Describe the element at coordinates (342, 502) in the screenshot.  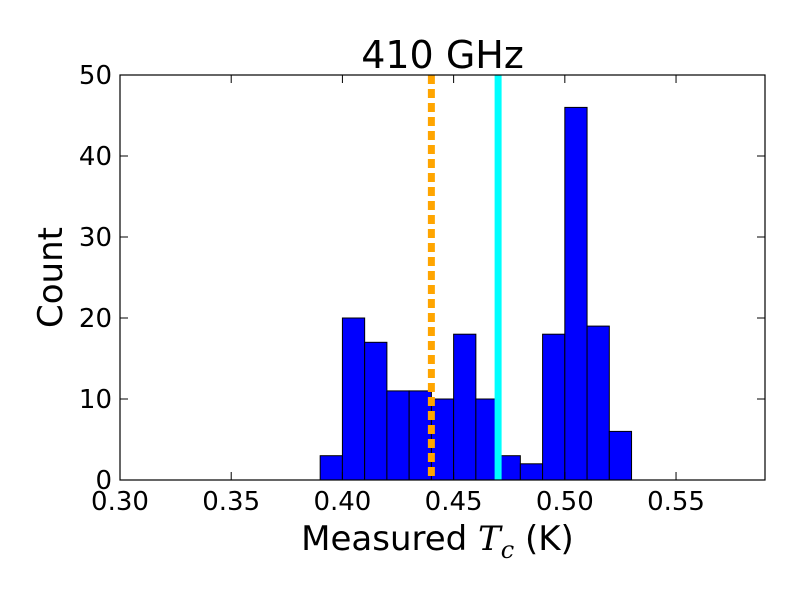
I see `x-tick-label: 0.40` at that location.